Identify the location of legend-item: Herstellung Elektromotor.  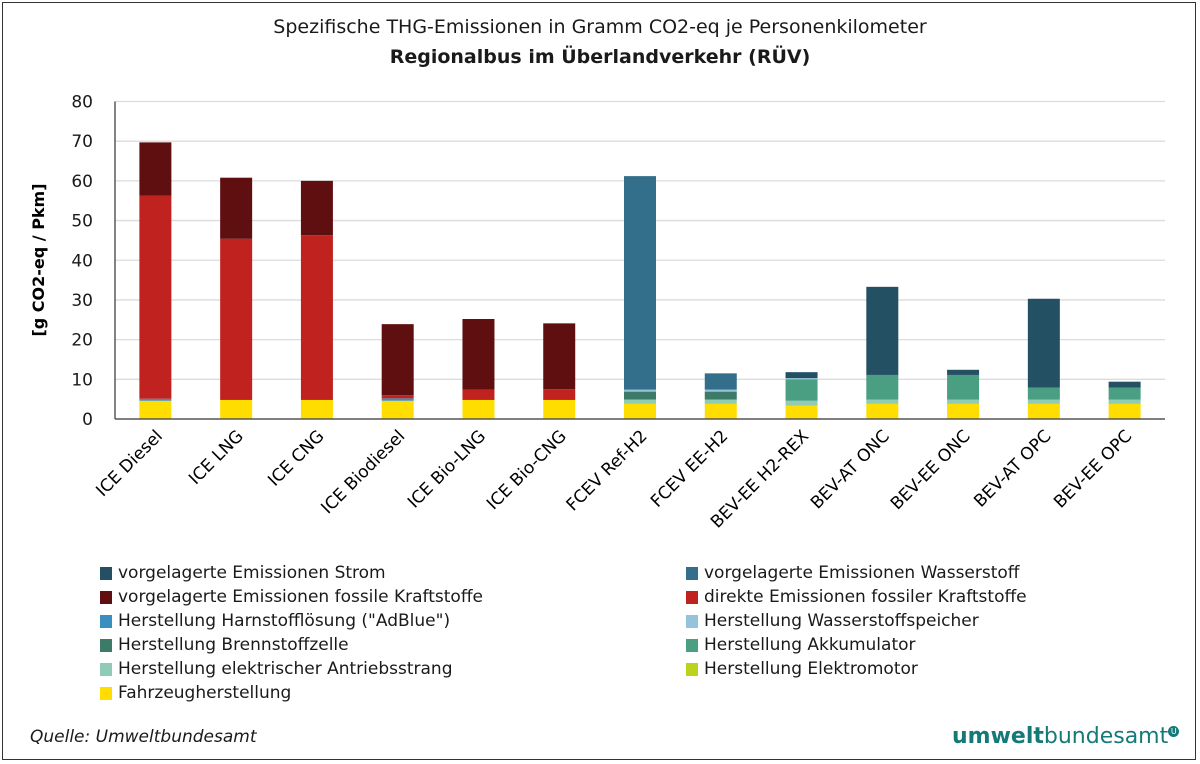
(802, 669).